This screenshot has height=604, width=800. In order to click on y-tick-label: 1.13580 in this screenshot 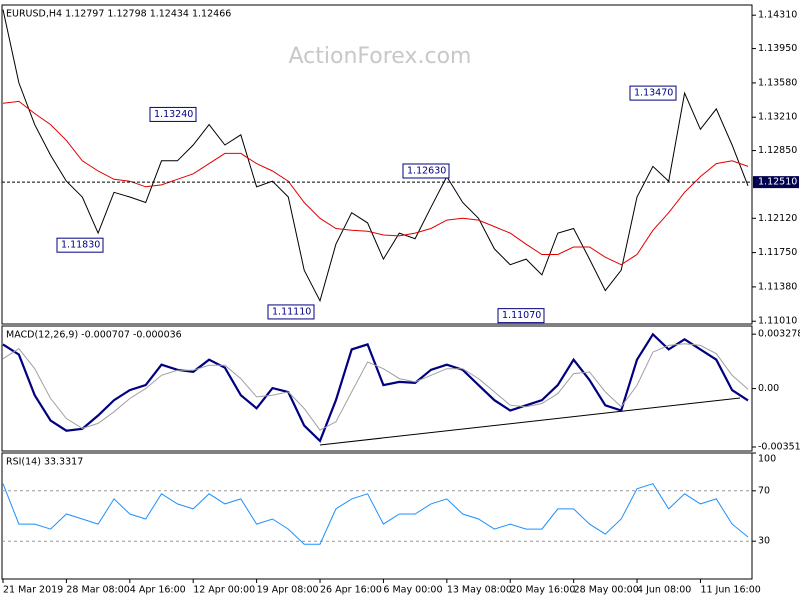, I will do `click(777, 82)`.